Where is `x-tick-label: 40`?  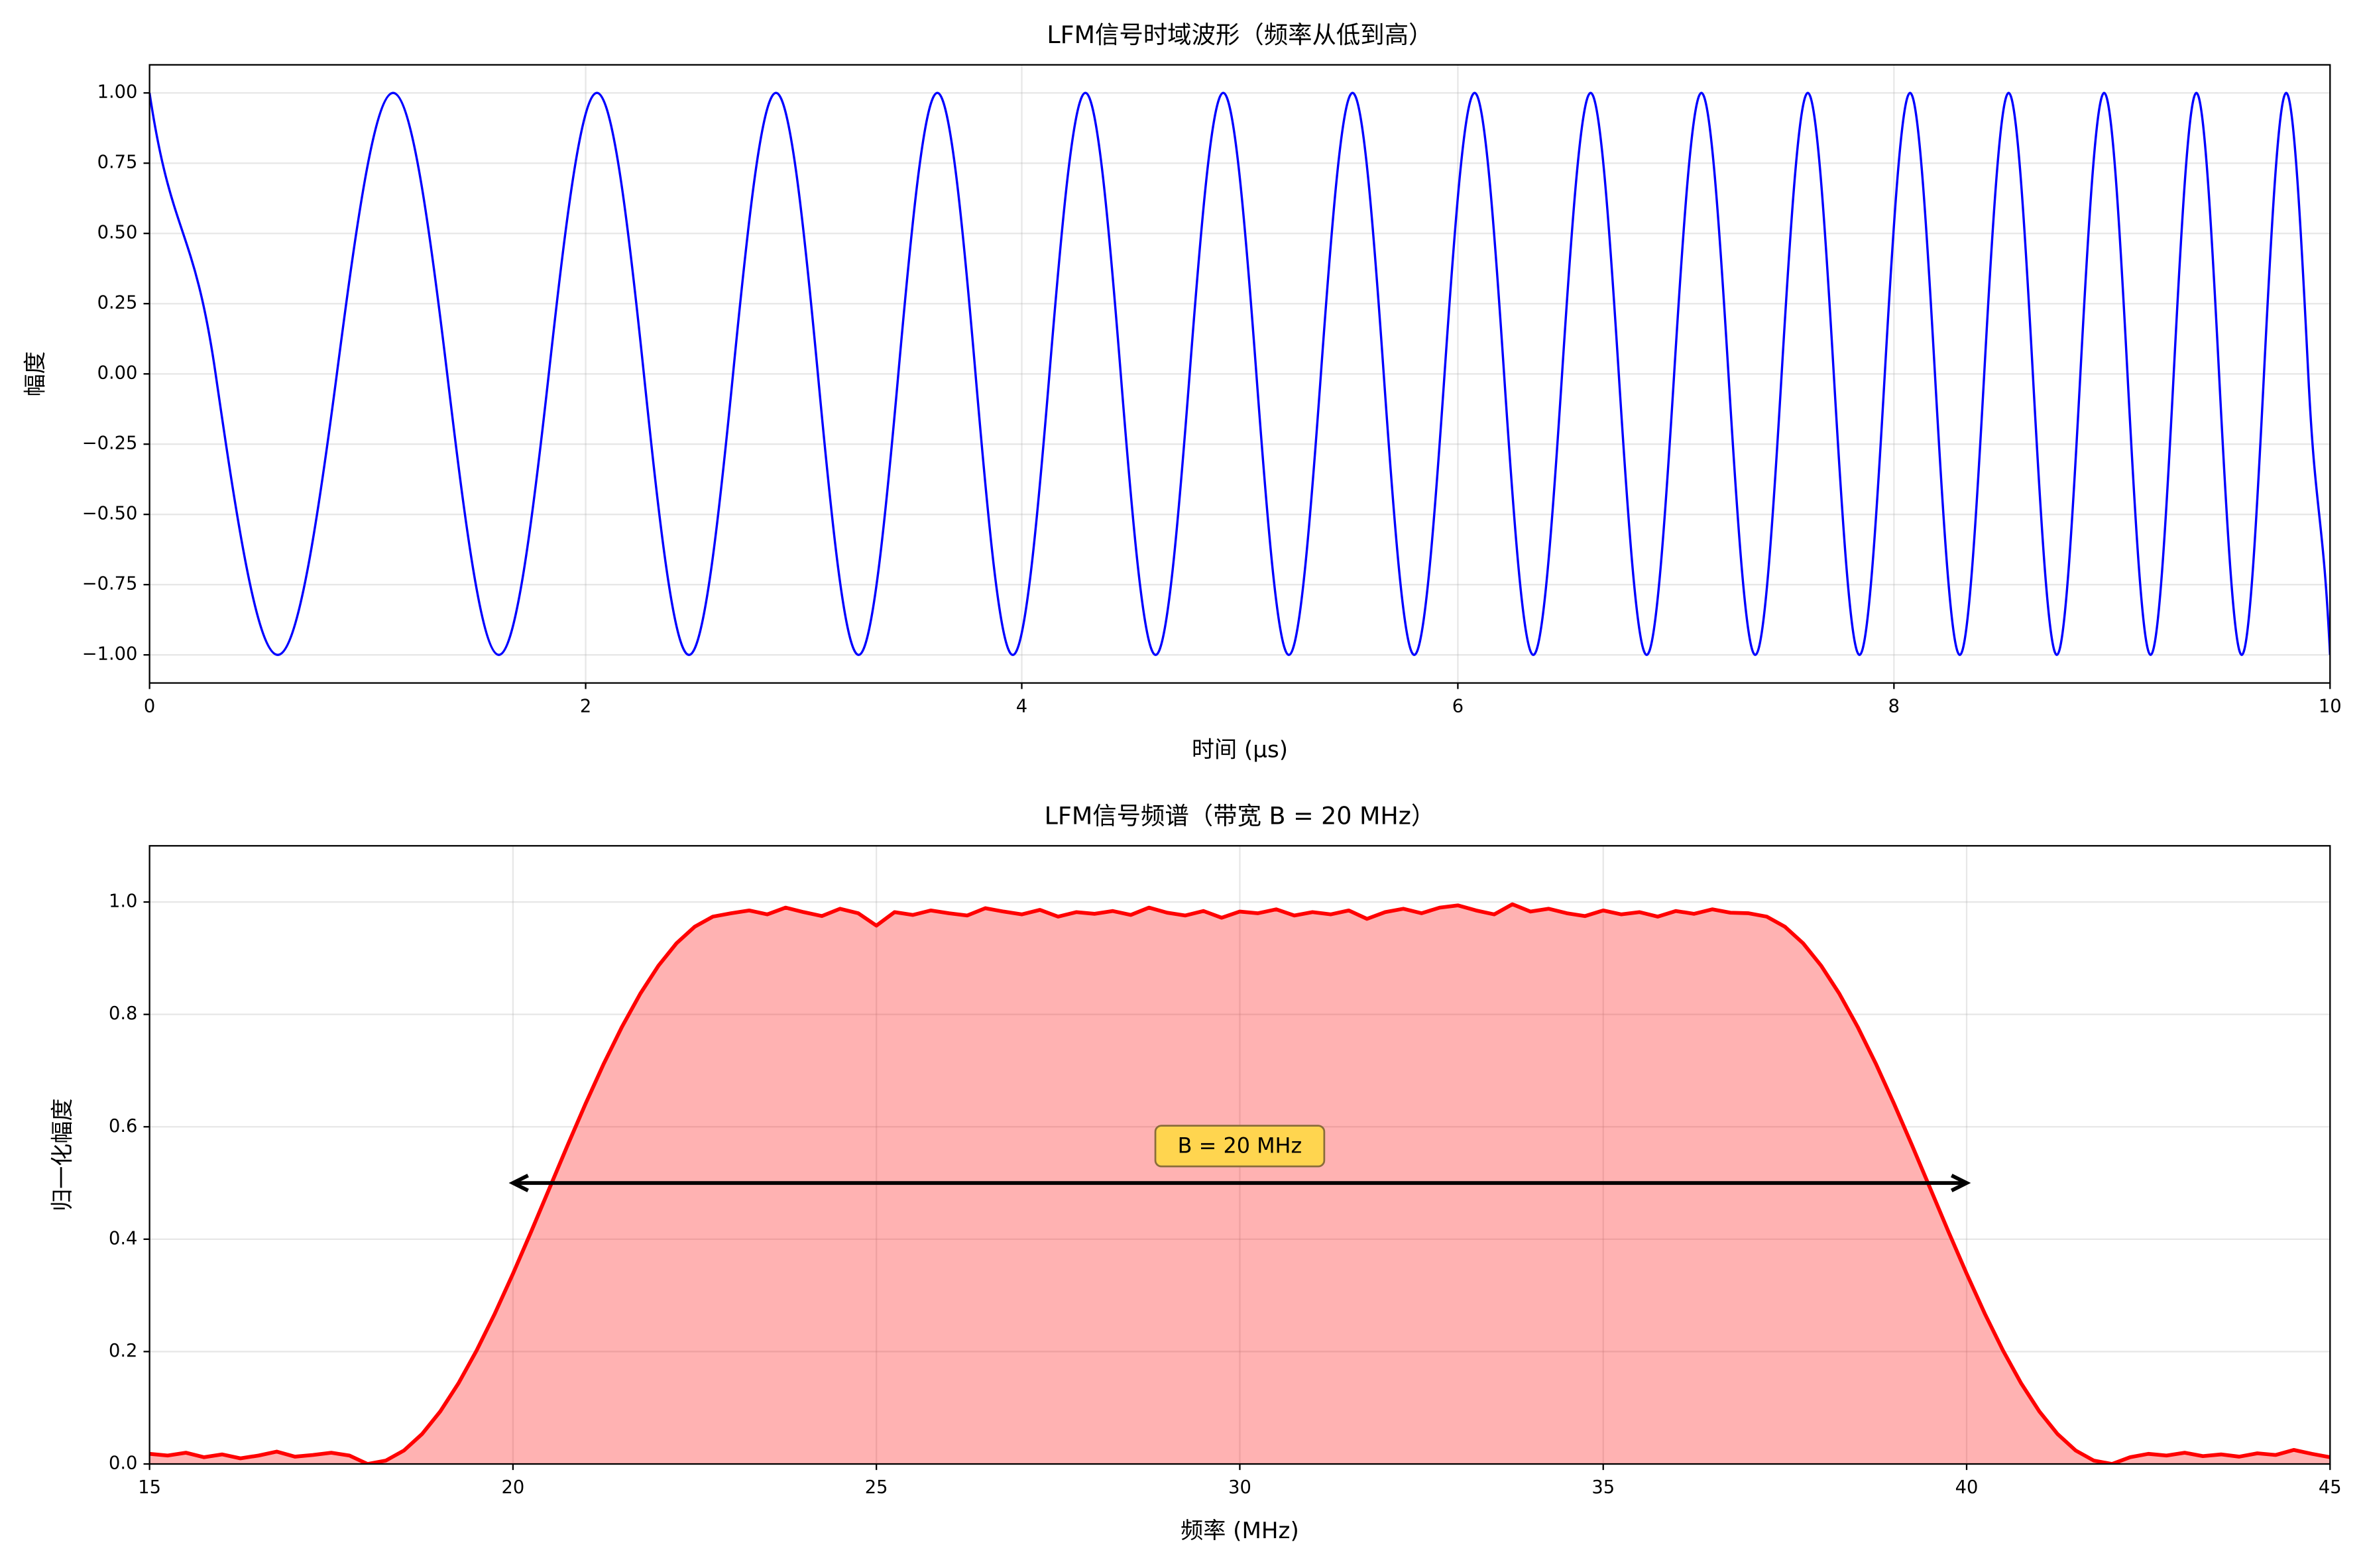
x-tick-label: 40 is located at coordinates (1967, 1488).